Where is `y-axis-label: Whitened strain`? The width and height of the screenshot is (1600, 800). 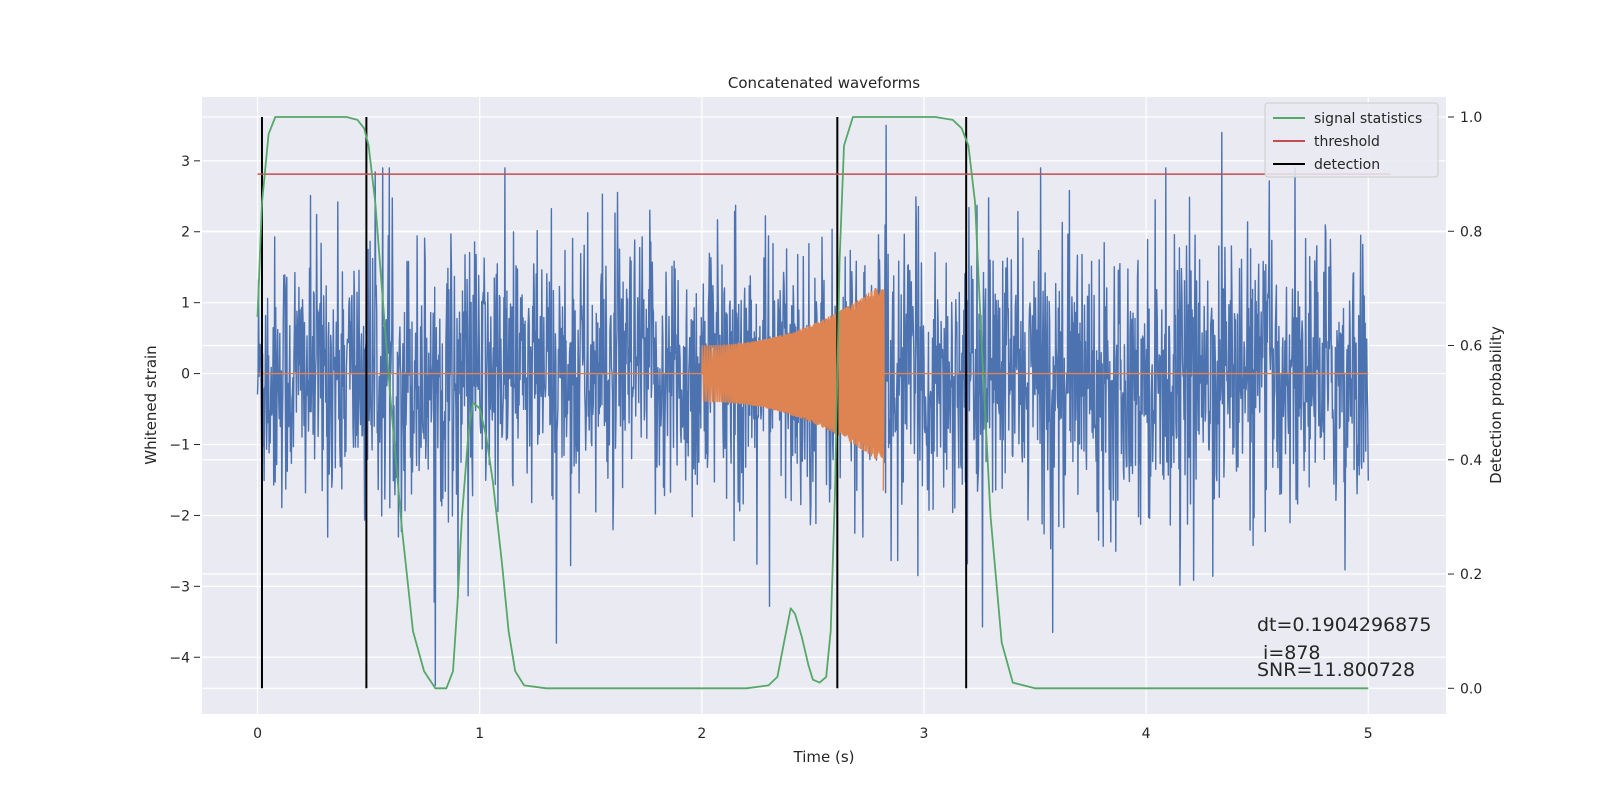 y-axis-label: Whitened strain is located at coordinates (151, 404).